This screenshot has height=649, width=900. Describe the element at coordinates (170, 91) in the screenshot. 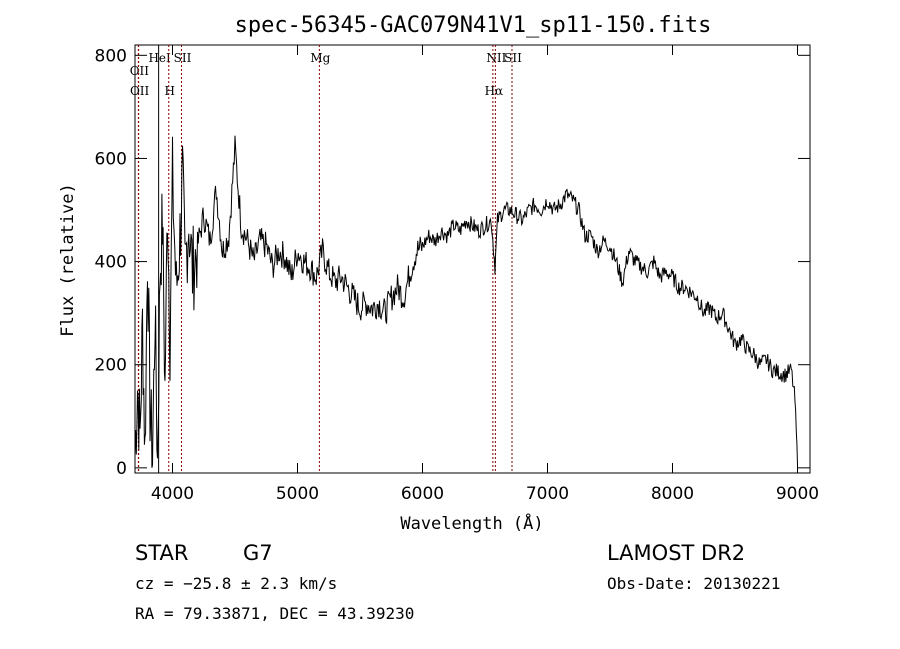

I see `spectral-line-label: H` at that location.